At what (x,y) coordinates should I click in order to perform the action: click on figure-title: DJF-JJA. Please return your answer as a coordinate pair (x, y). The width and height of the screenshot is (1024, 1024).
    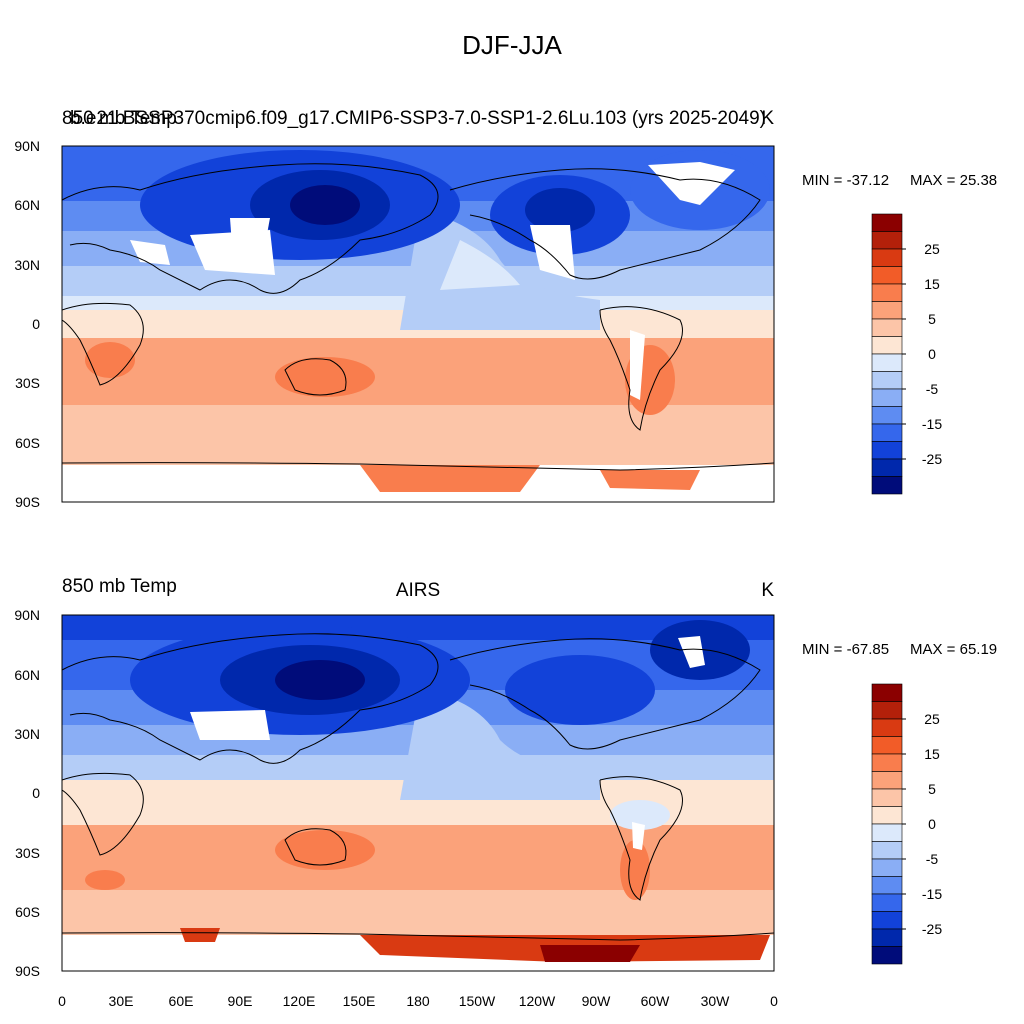
    Looking at the image, I should click on (512, 45).